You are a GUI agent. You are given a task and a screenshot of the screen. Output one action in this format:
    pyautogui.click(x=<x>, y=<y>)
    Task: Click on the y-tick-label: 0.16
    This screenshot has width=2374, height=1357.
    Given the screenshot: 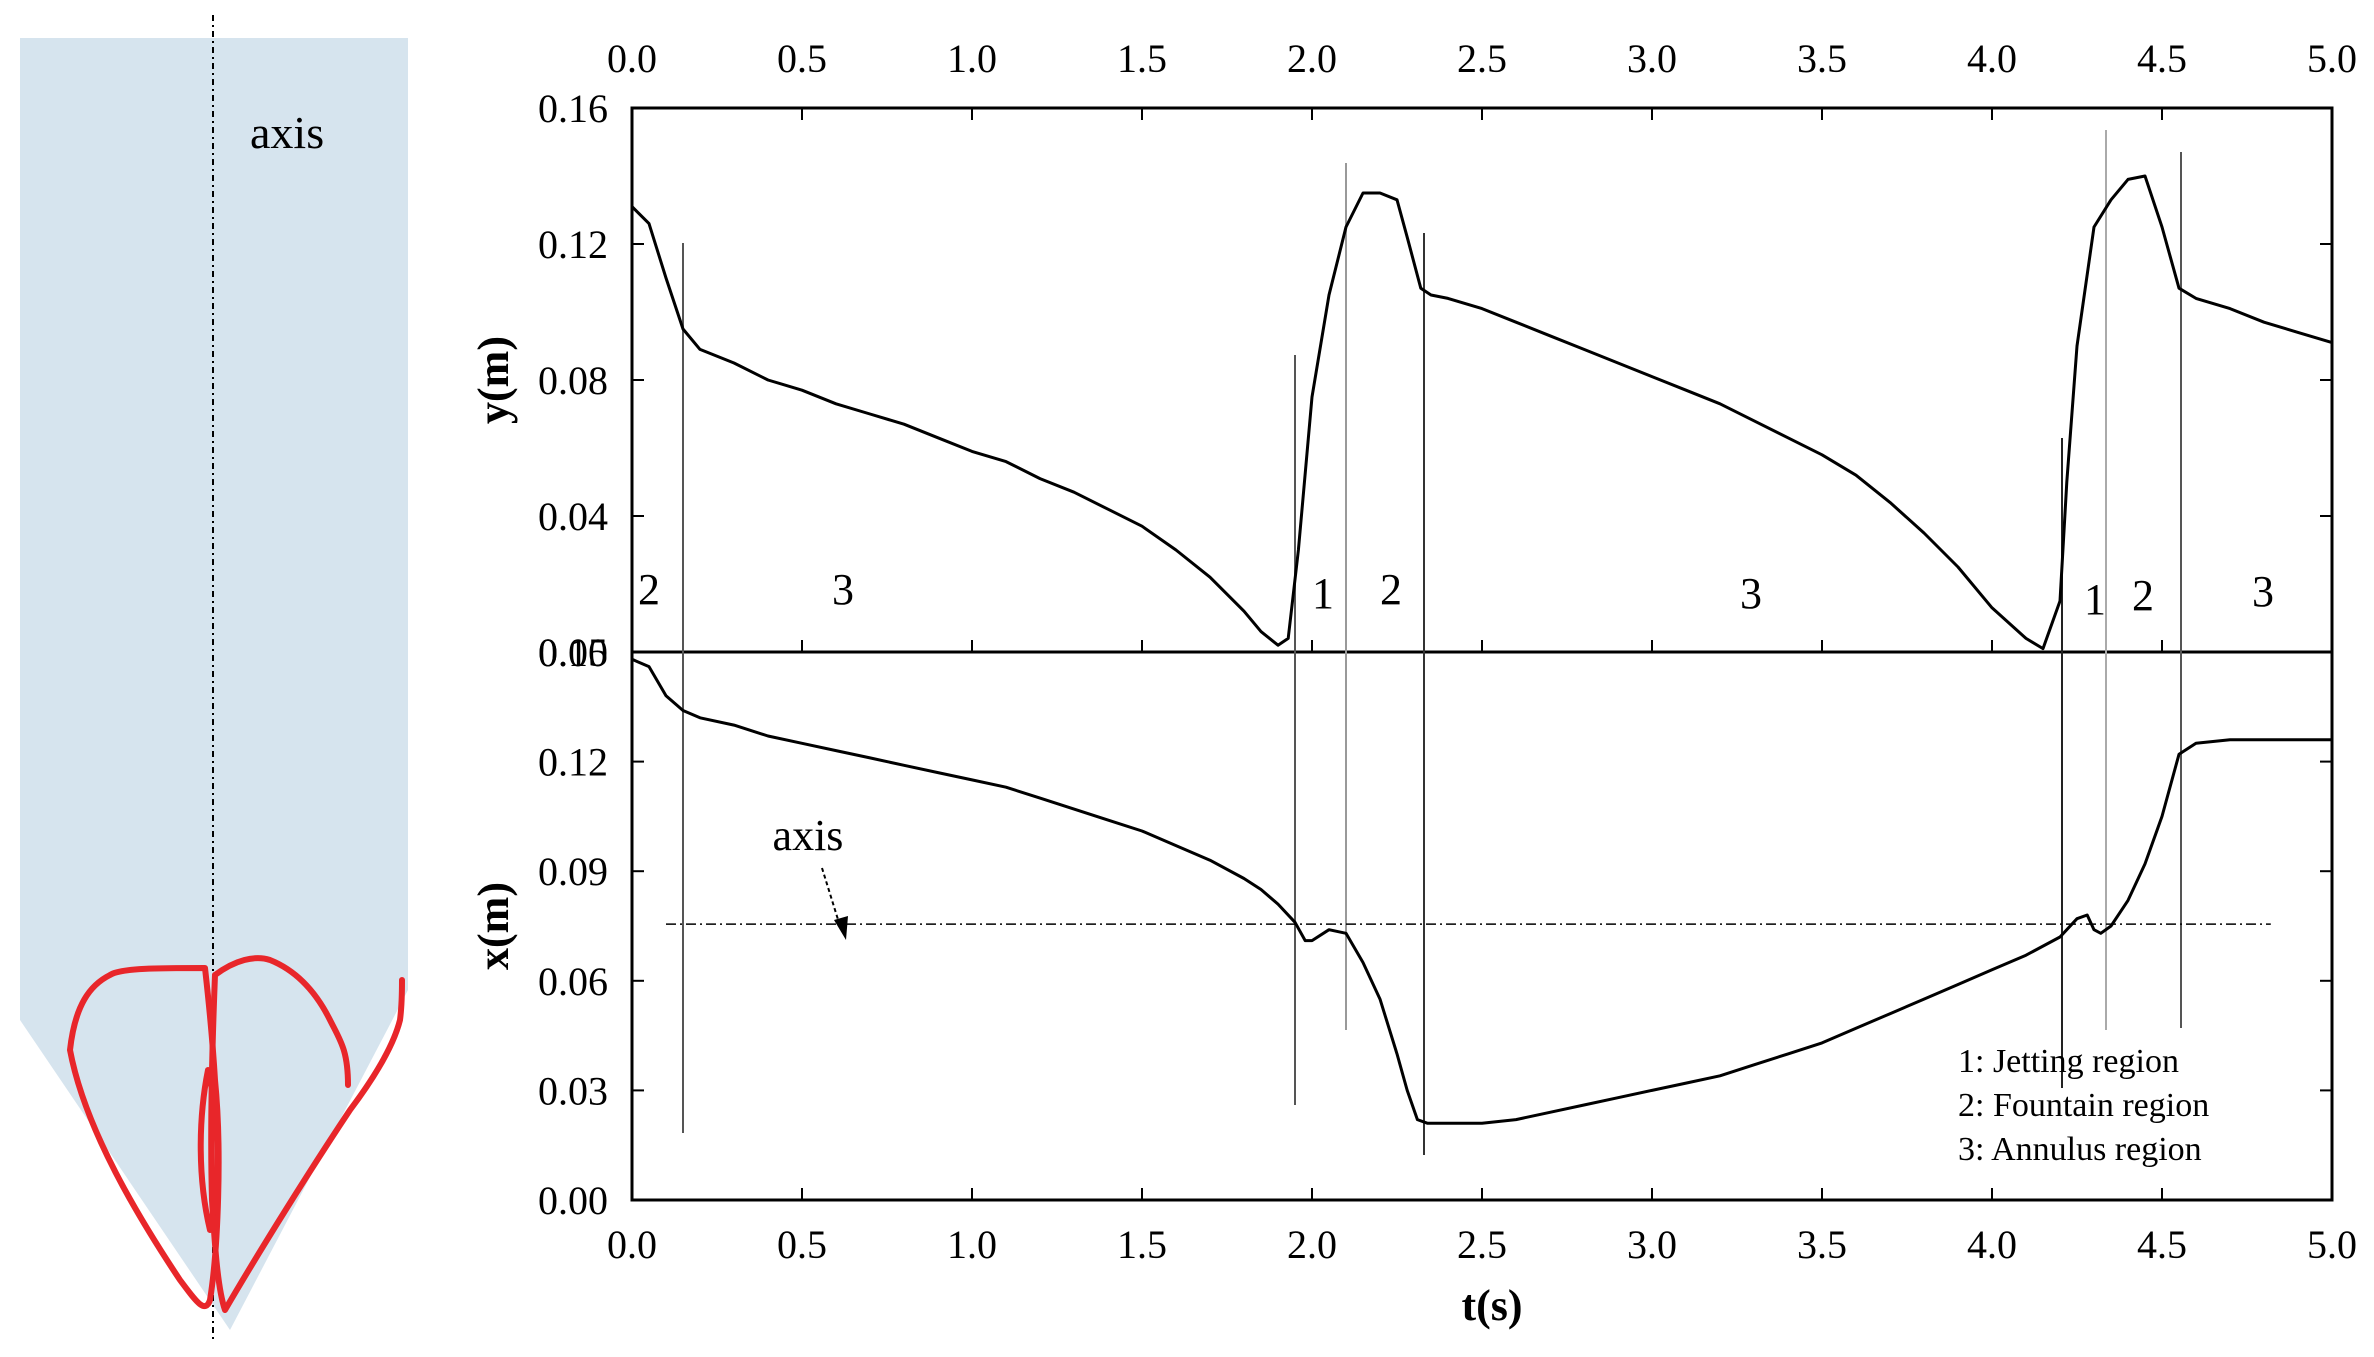 What is the action you would take?
    pyautogui.click(x=573, y=108)
    